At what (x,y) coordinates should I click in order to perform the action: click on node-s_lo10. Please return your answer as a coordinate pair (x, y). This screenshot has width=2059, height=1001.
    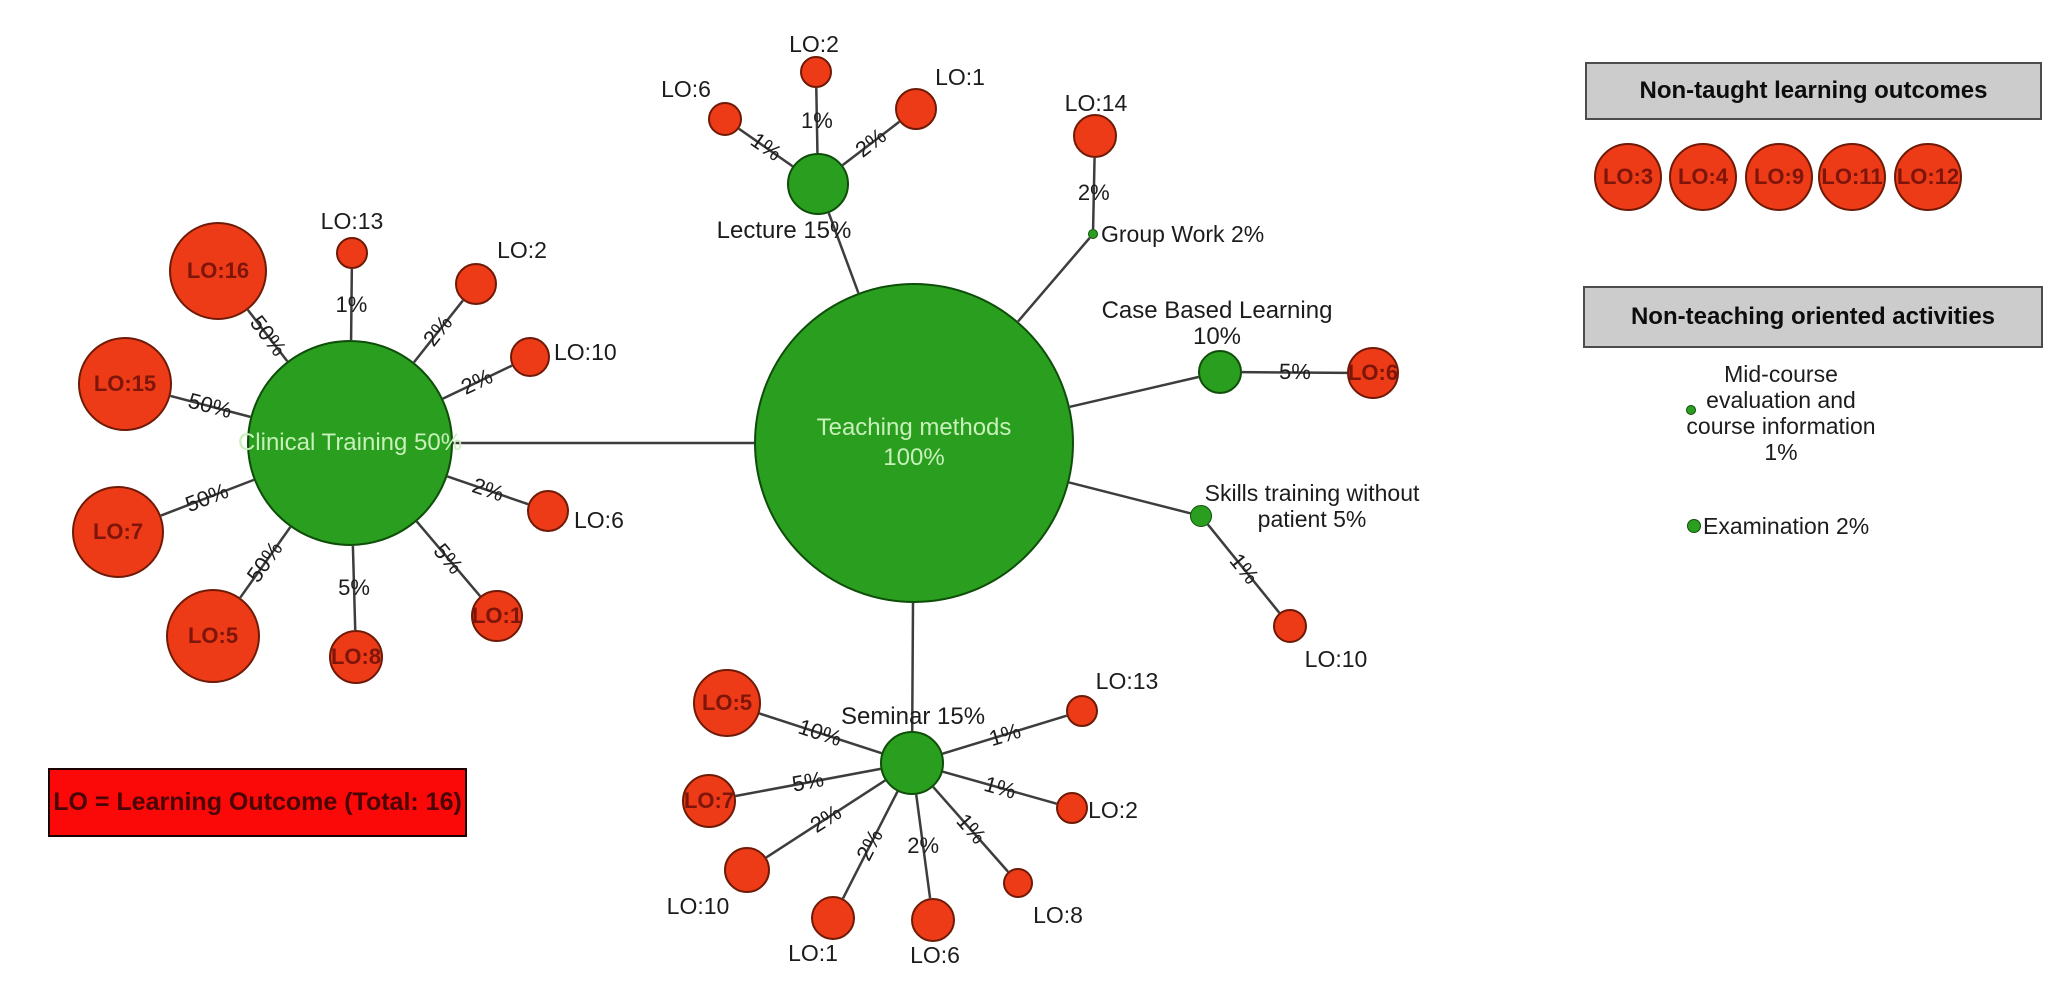
    Looking at the image, I should click on (1290, 626).